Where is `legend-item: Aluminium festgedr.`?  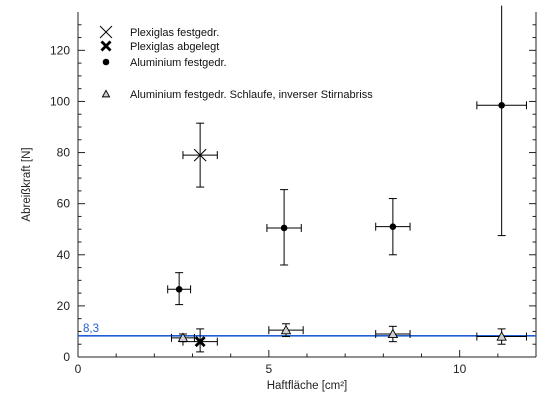
legend-item: Aluminium festgedr. is located at coordinates (164, 63).